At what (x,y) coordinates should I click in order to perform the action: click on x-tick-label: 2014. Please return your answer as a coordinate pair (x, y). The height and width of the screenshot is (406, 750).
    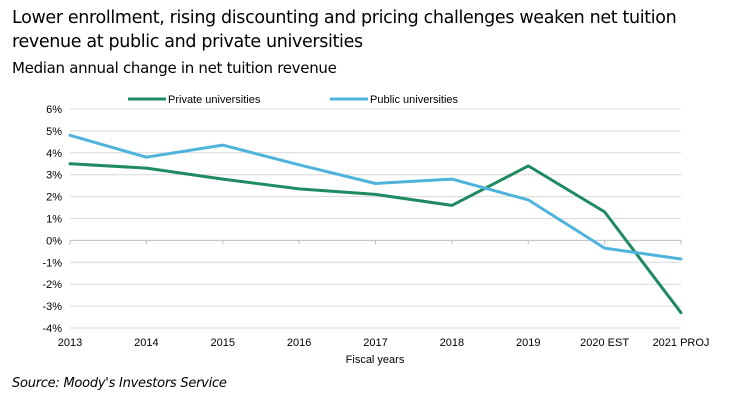
    Looking at the image, I should click on (146, 343).